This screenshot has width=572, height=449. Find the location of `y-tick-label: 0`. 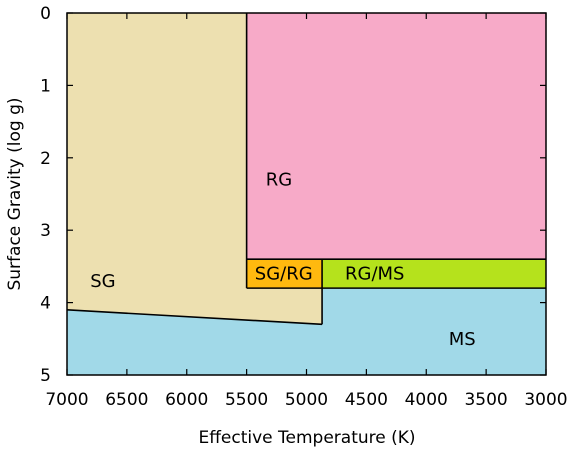

y-tick-label: 0 is located at coordinates (45, 14).